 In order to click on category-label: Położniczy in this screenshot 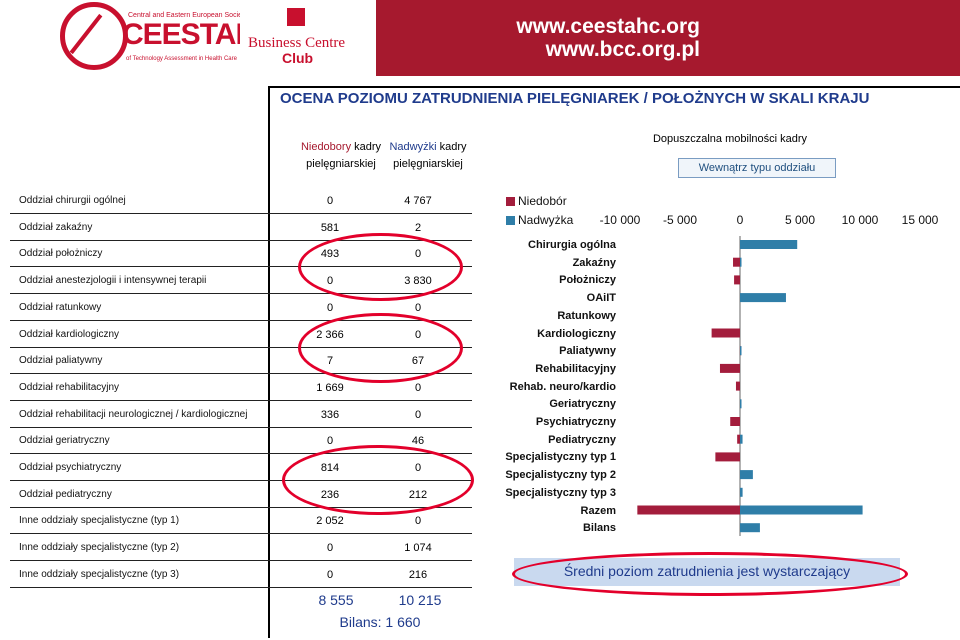, I will do `click(587, 280)`.